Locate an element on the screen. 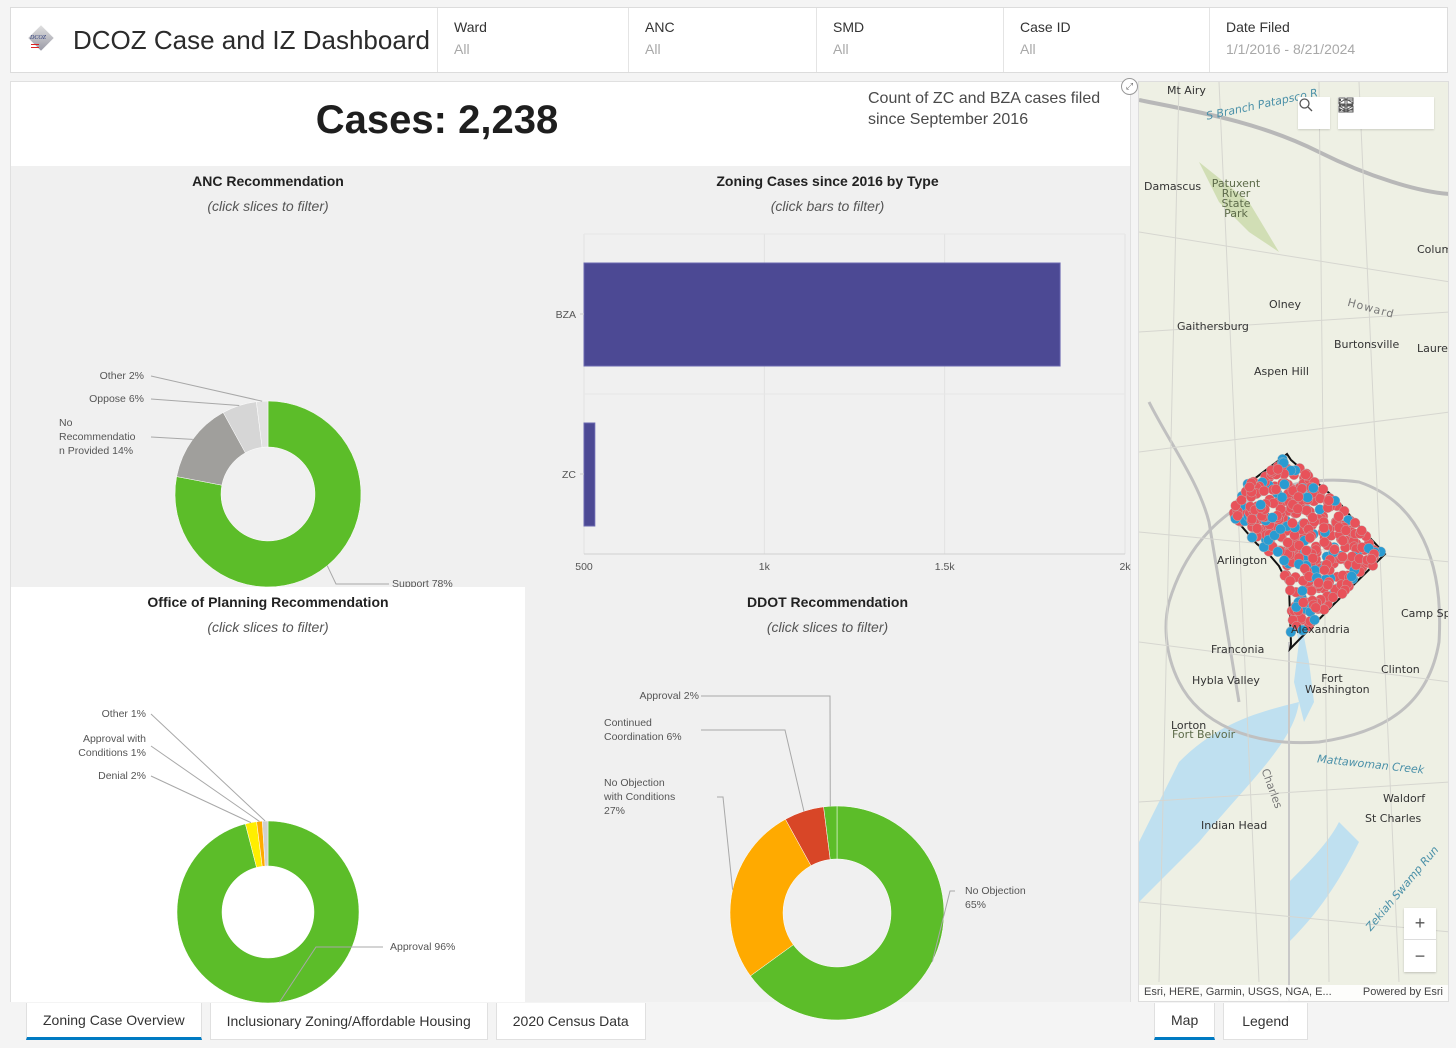 The width and height of the screenshot is (1456, 1048). filter-label: Date Filed is located at coordinates (1258, 27).